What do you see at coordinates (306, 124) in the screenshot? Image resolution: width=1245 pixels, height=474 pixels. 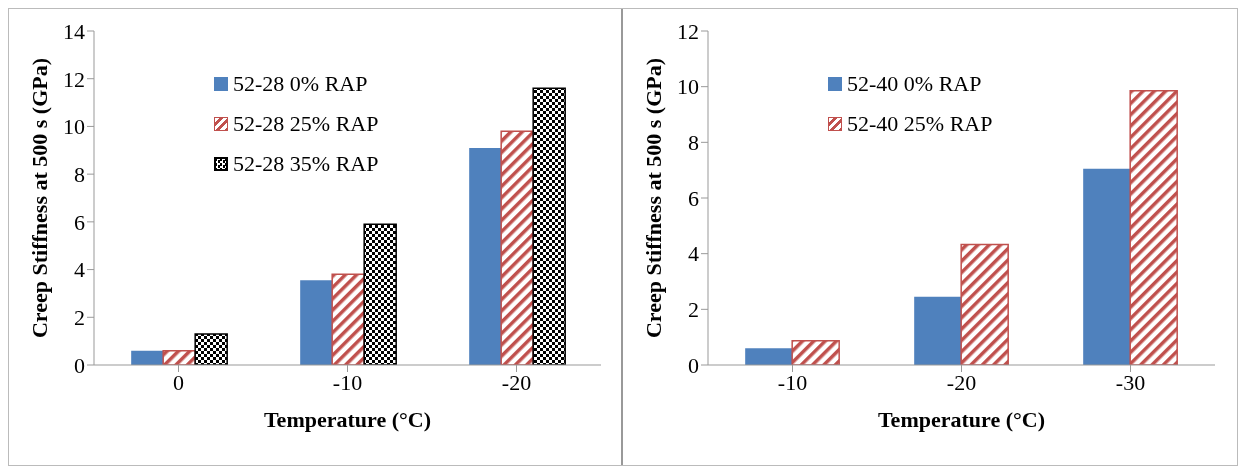 I see `legend-label: 52-28 25% RAP` at bounding box center [306, 124].